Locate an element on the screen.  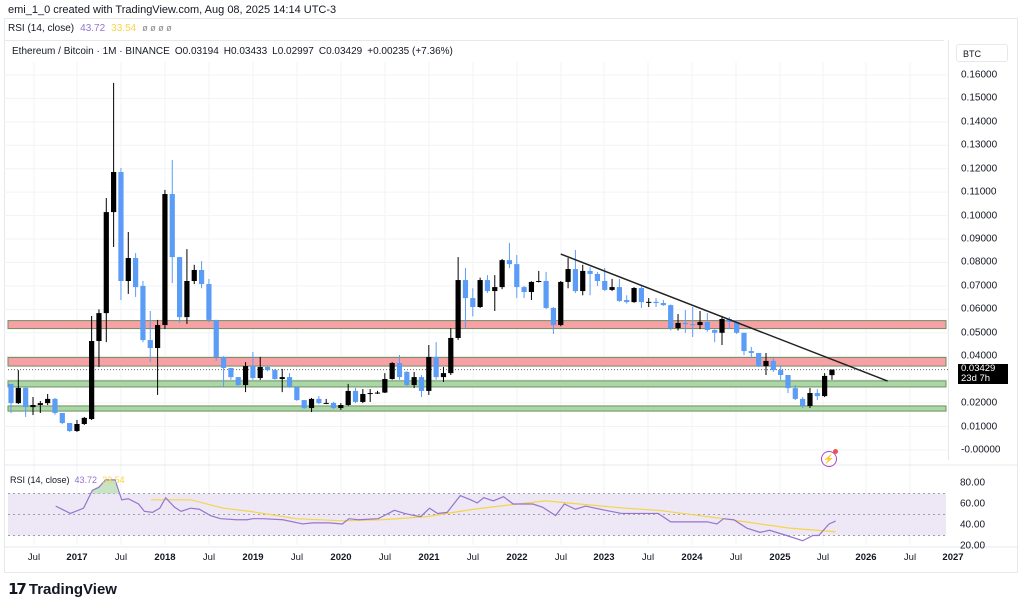
tradingview-logo: 𝟭𝟳 TradingView is located at coordinates (62, 589).